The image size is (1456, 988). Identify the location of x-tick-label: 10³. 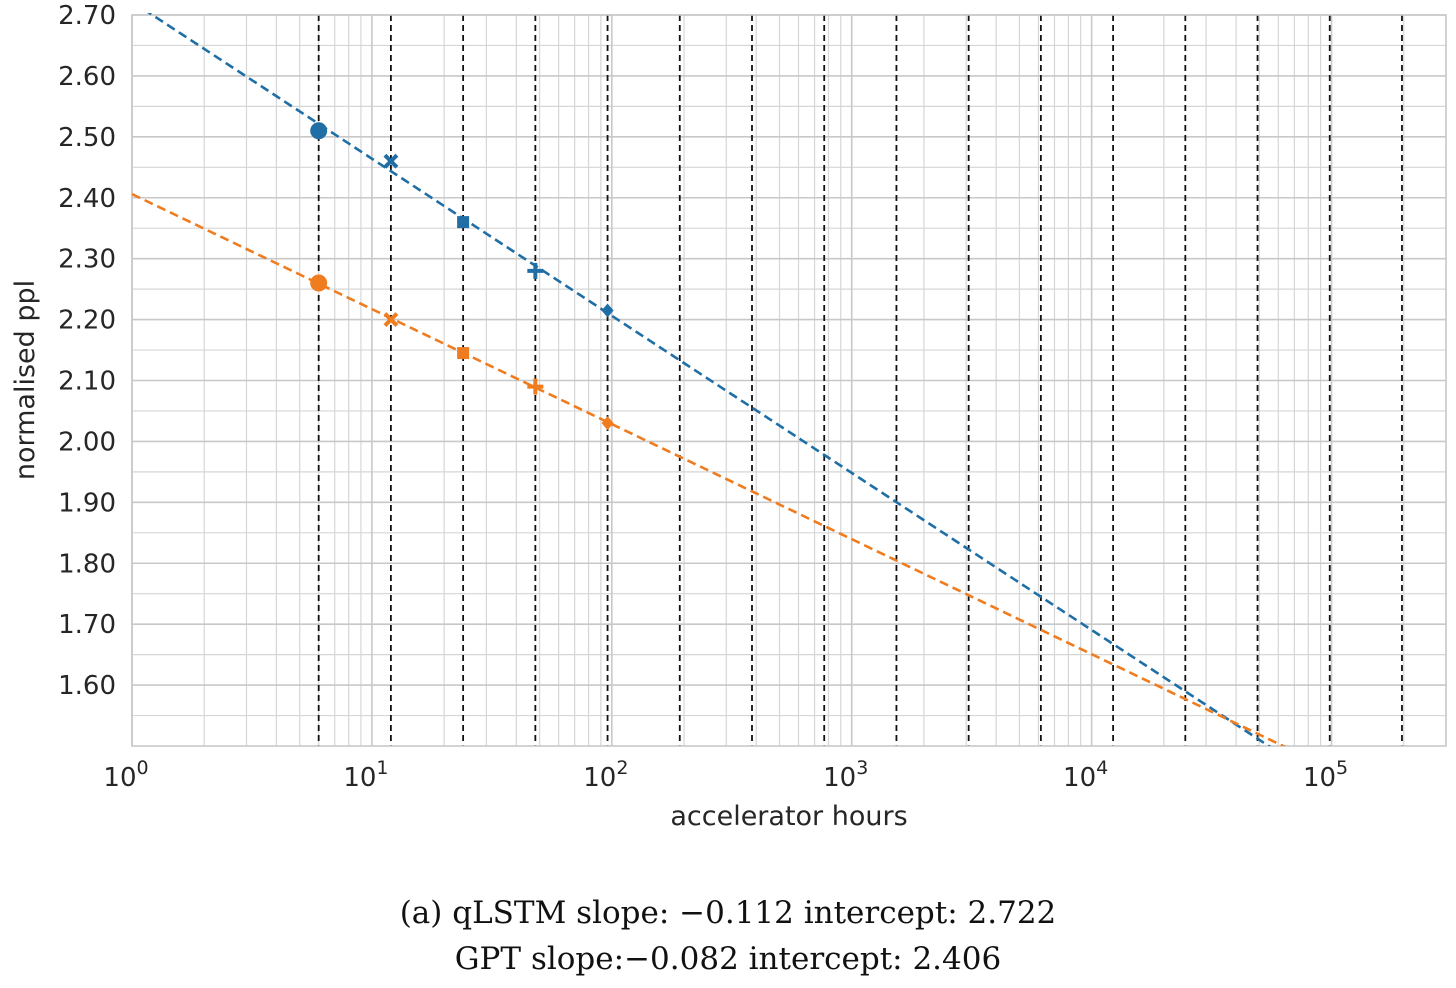
(845, 775).